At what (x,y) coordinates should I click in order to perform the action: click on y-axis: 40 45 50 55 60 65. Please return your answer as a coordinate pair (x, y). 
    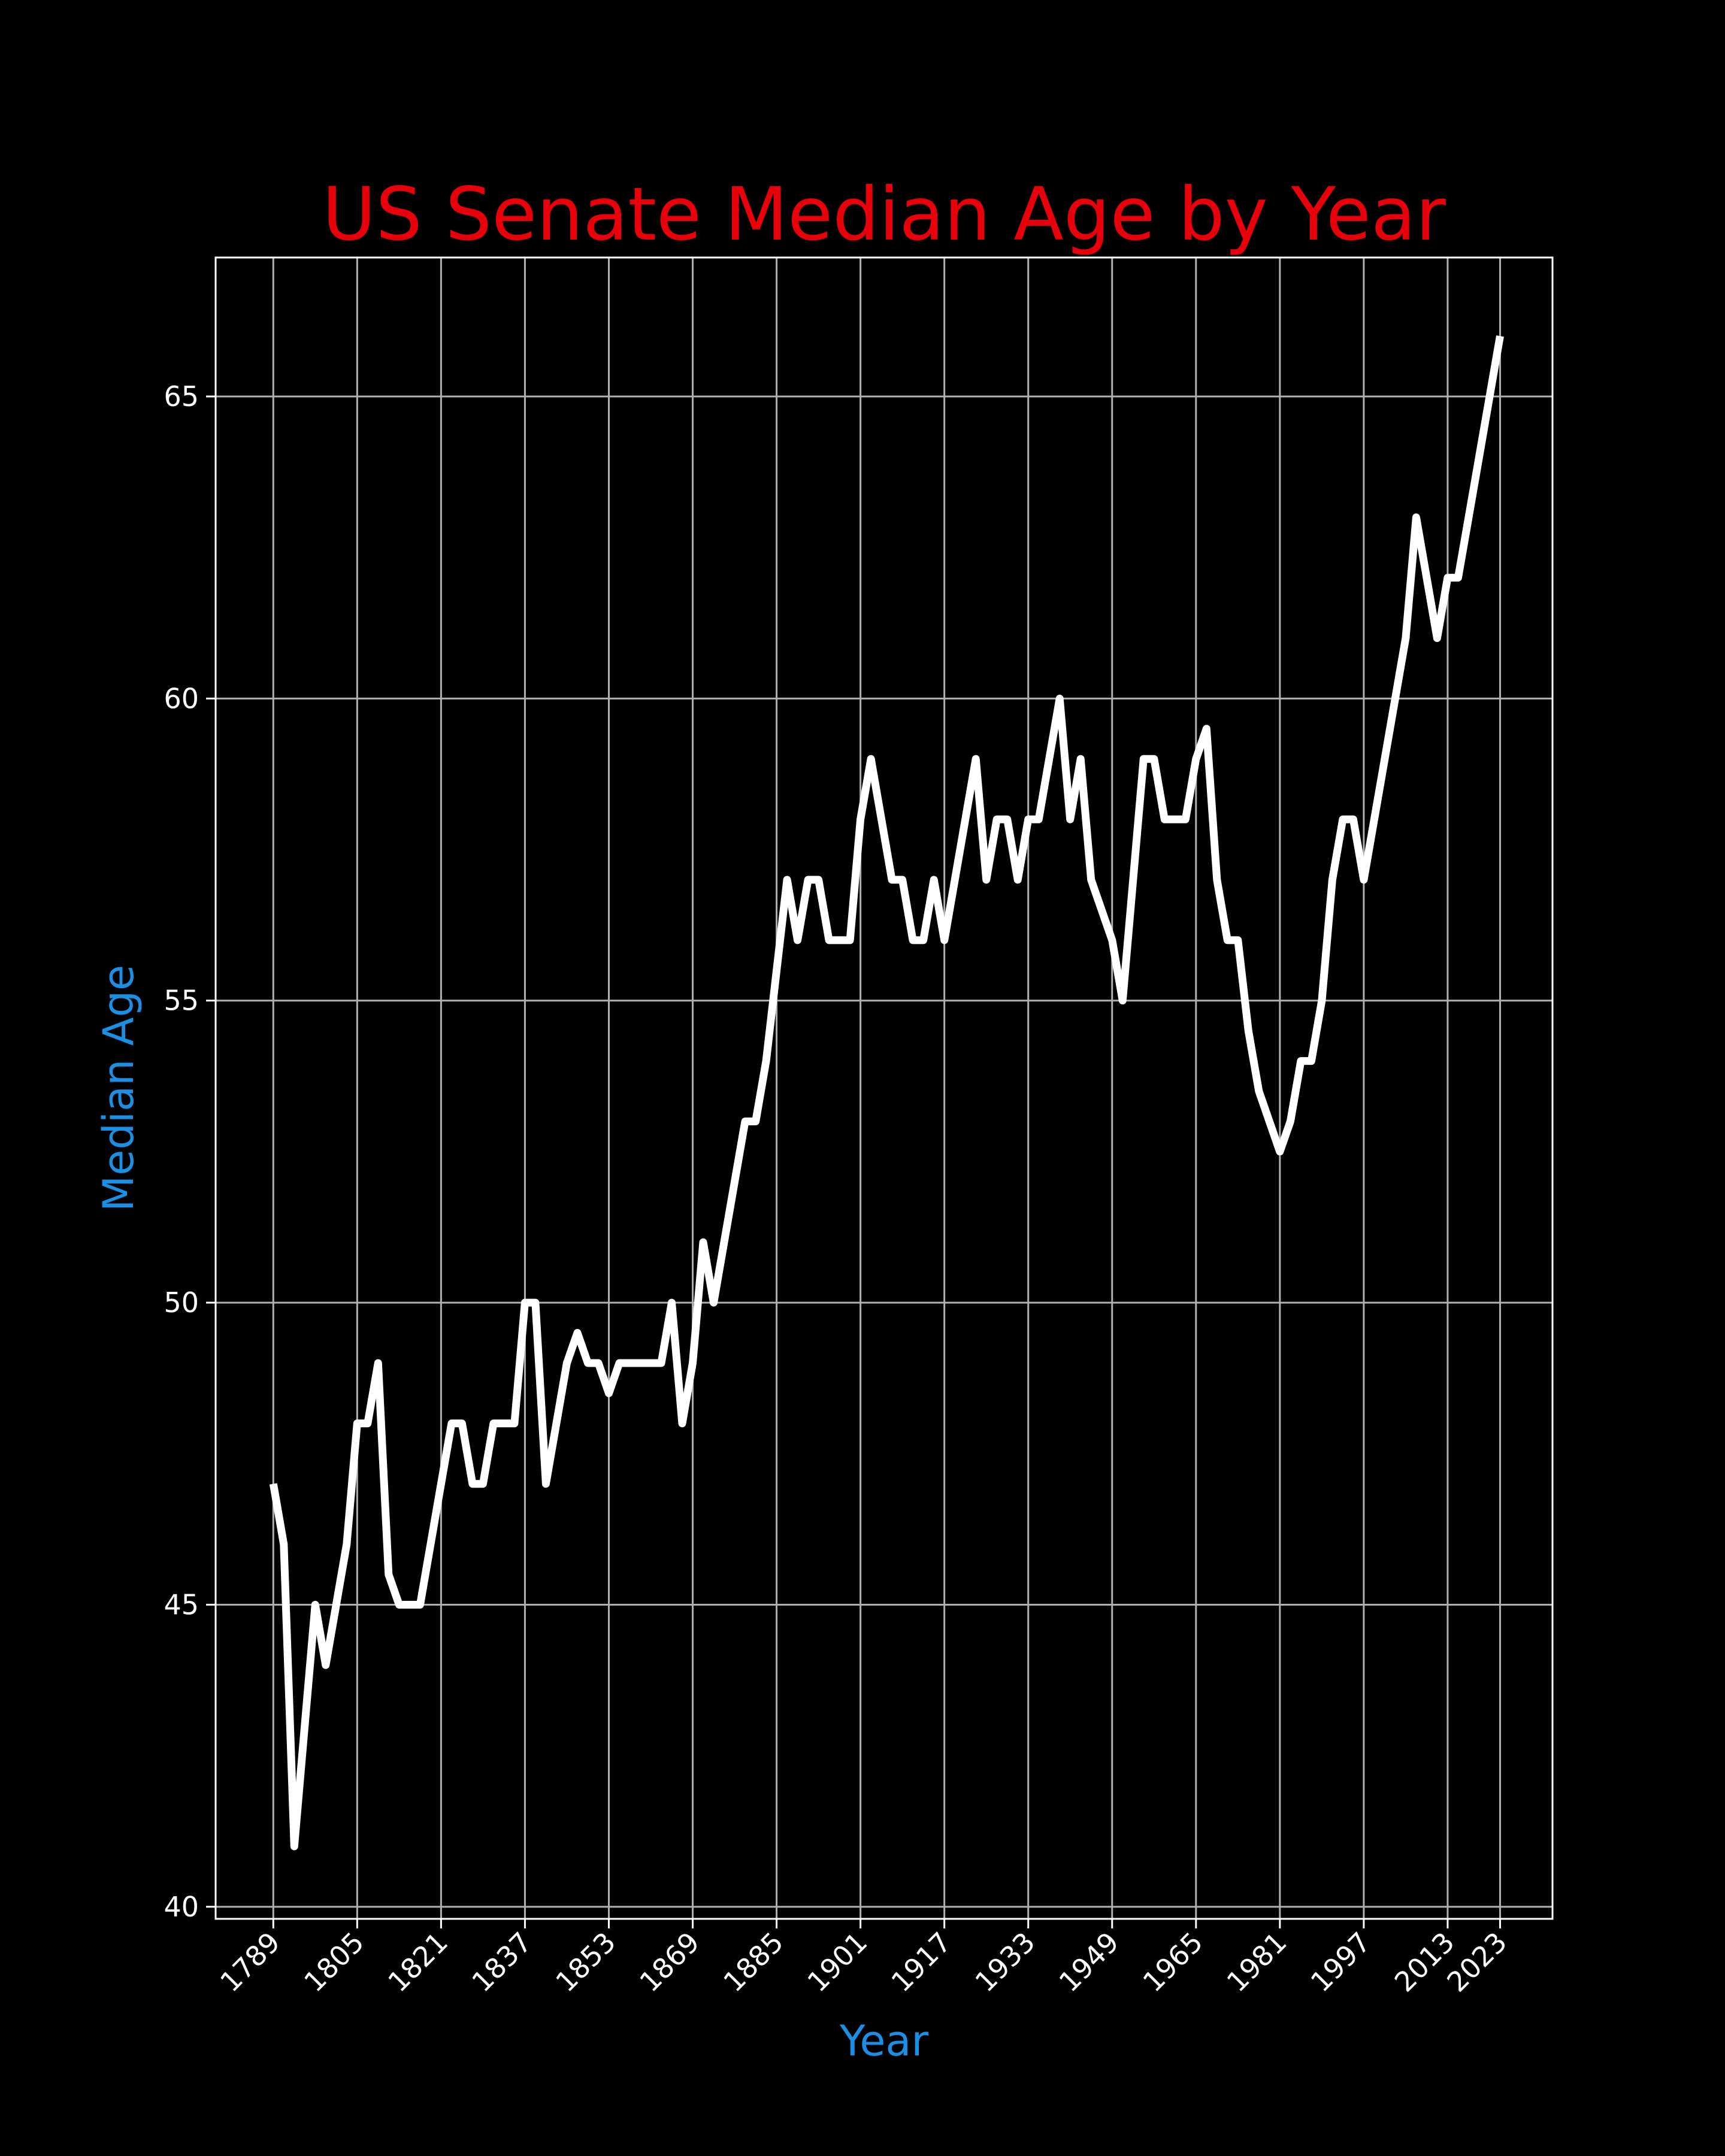
    Looking at the image, I should click on (190, 1151).